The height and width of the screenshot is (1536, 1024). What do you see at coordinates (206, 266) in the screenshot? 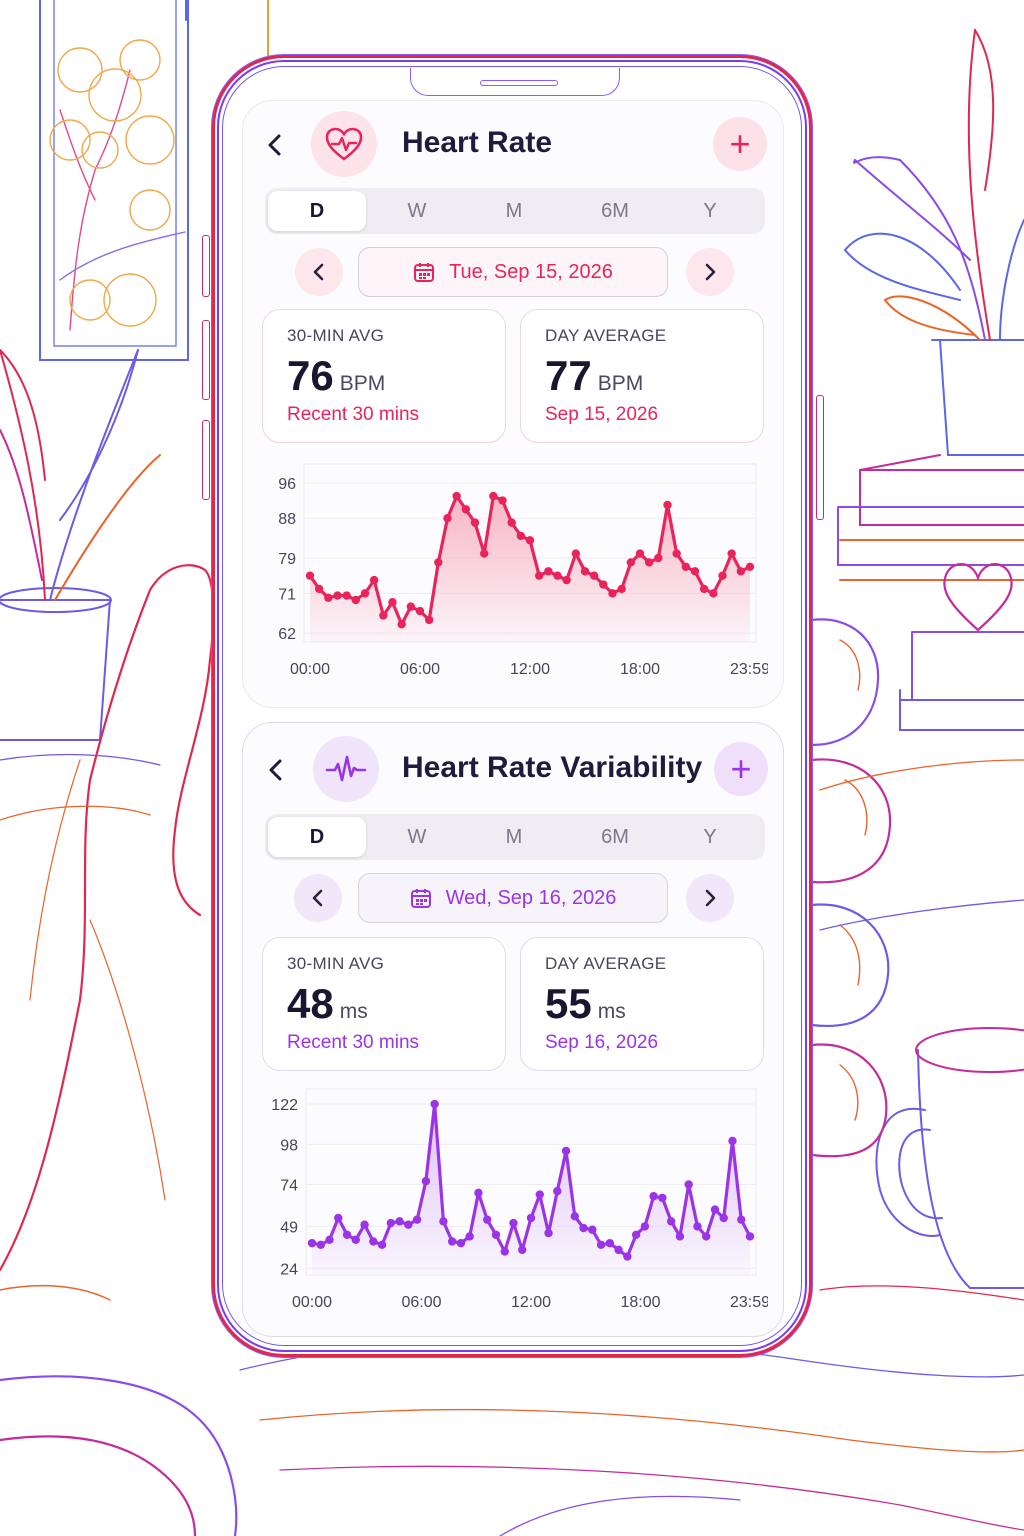
I see `volume-up-button` at bounding box center [206, 266].